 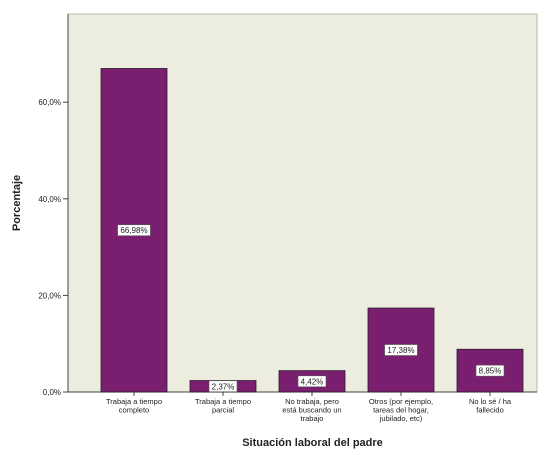 I want to click on y-axis-title: Porcentaje, so click(x=17, y=203).